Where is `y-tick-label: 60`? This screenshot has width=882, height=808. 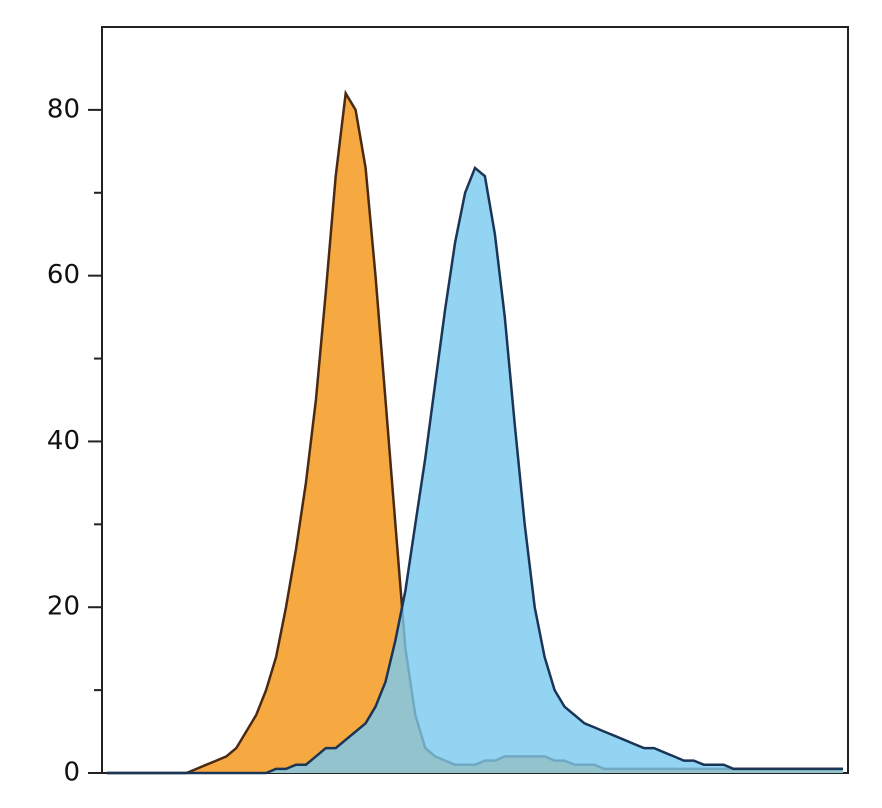 y-tick-label: 60 is located at coordinates (63, 275).